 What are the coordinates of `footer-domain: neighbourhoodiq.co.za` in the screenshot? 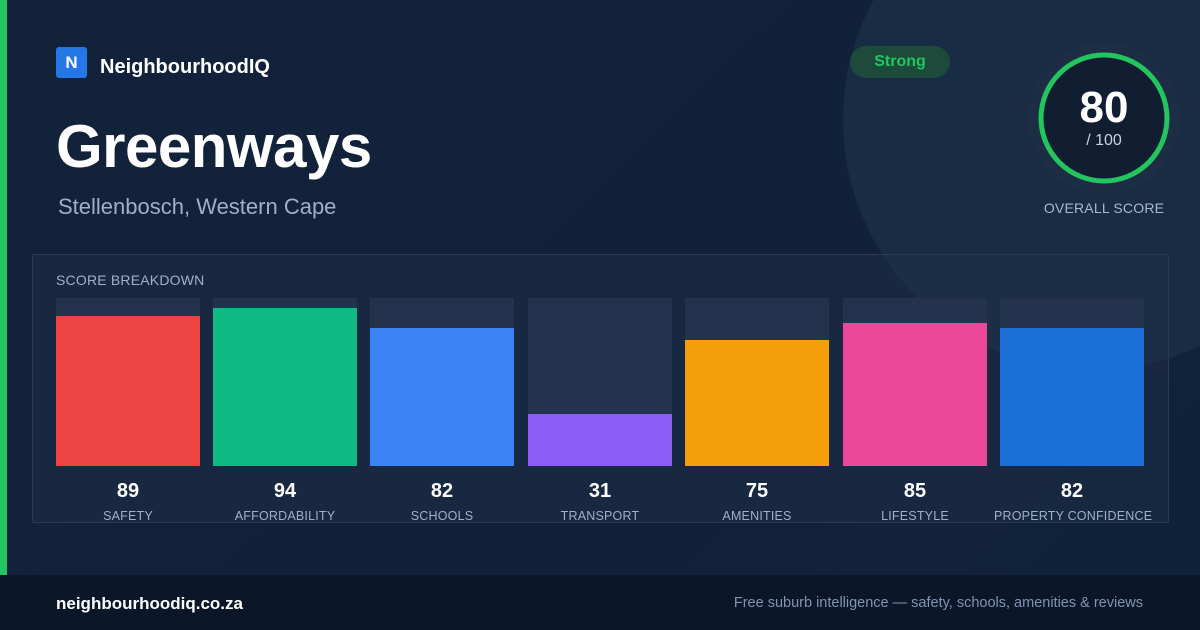 It's located at (149, 603).